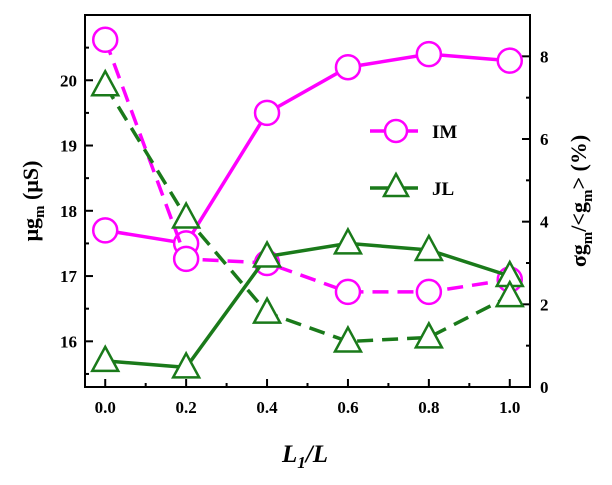 The height and width of the screenshot is (485, 612). Describe the element at coordinates (535, 222) in the screenshot. I see `right-axis-ticks: 0 2 4 6 8` at that location.